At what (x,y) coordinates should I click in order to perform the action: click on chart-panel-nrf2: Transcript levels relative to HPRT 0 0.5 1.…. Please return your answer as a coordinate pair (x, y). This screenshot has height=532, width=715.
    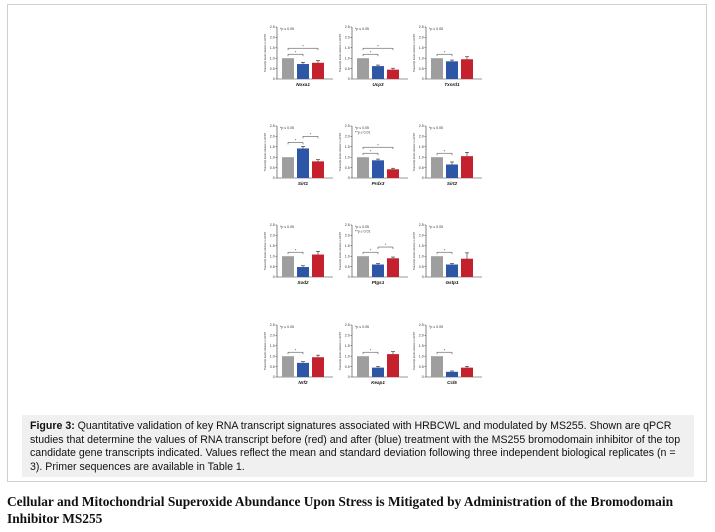
    Looking at the image, I should click on (298, 365).